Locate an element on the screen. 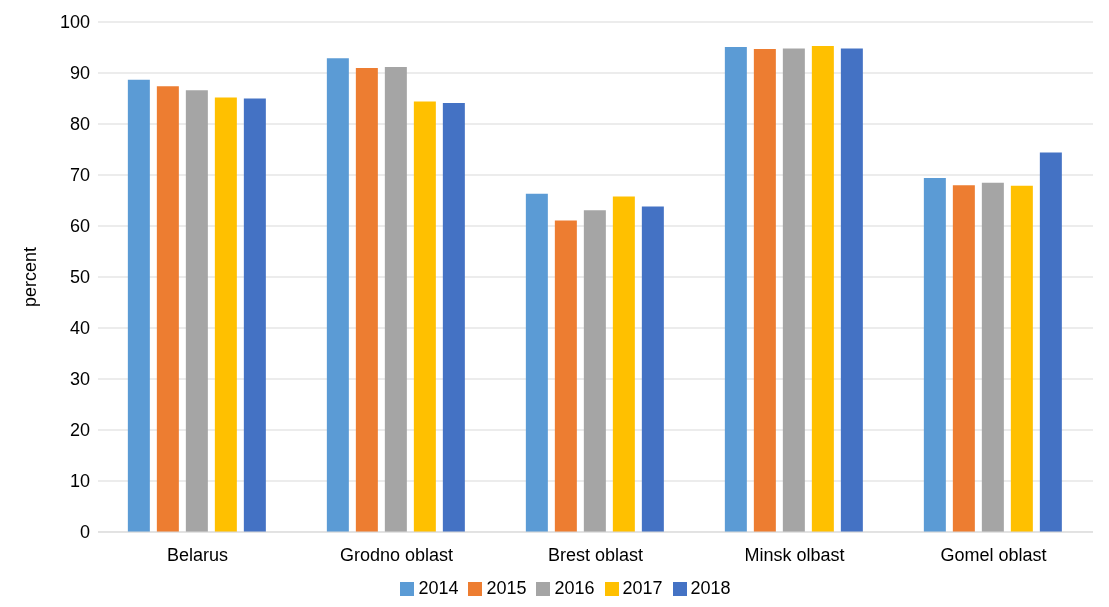 Image resolution: width=1109 pixels, height=607 pixels. legend-label: 2016 is located at coordinates (574, 588).